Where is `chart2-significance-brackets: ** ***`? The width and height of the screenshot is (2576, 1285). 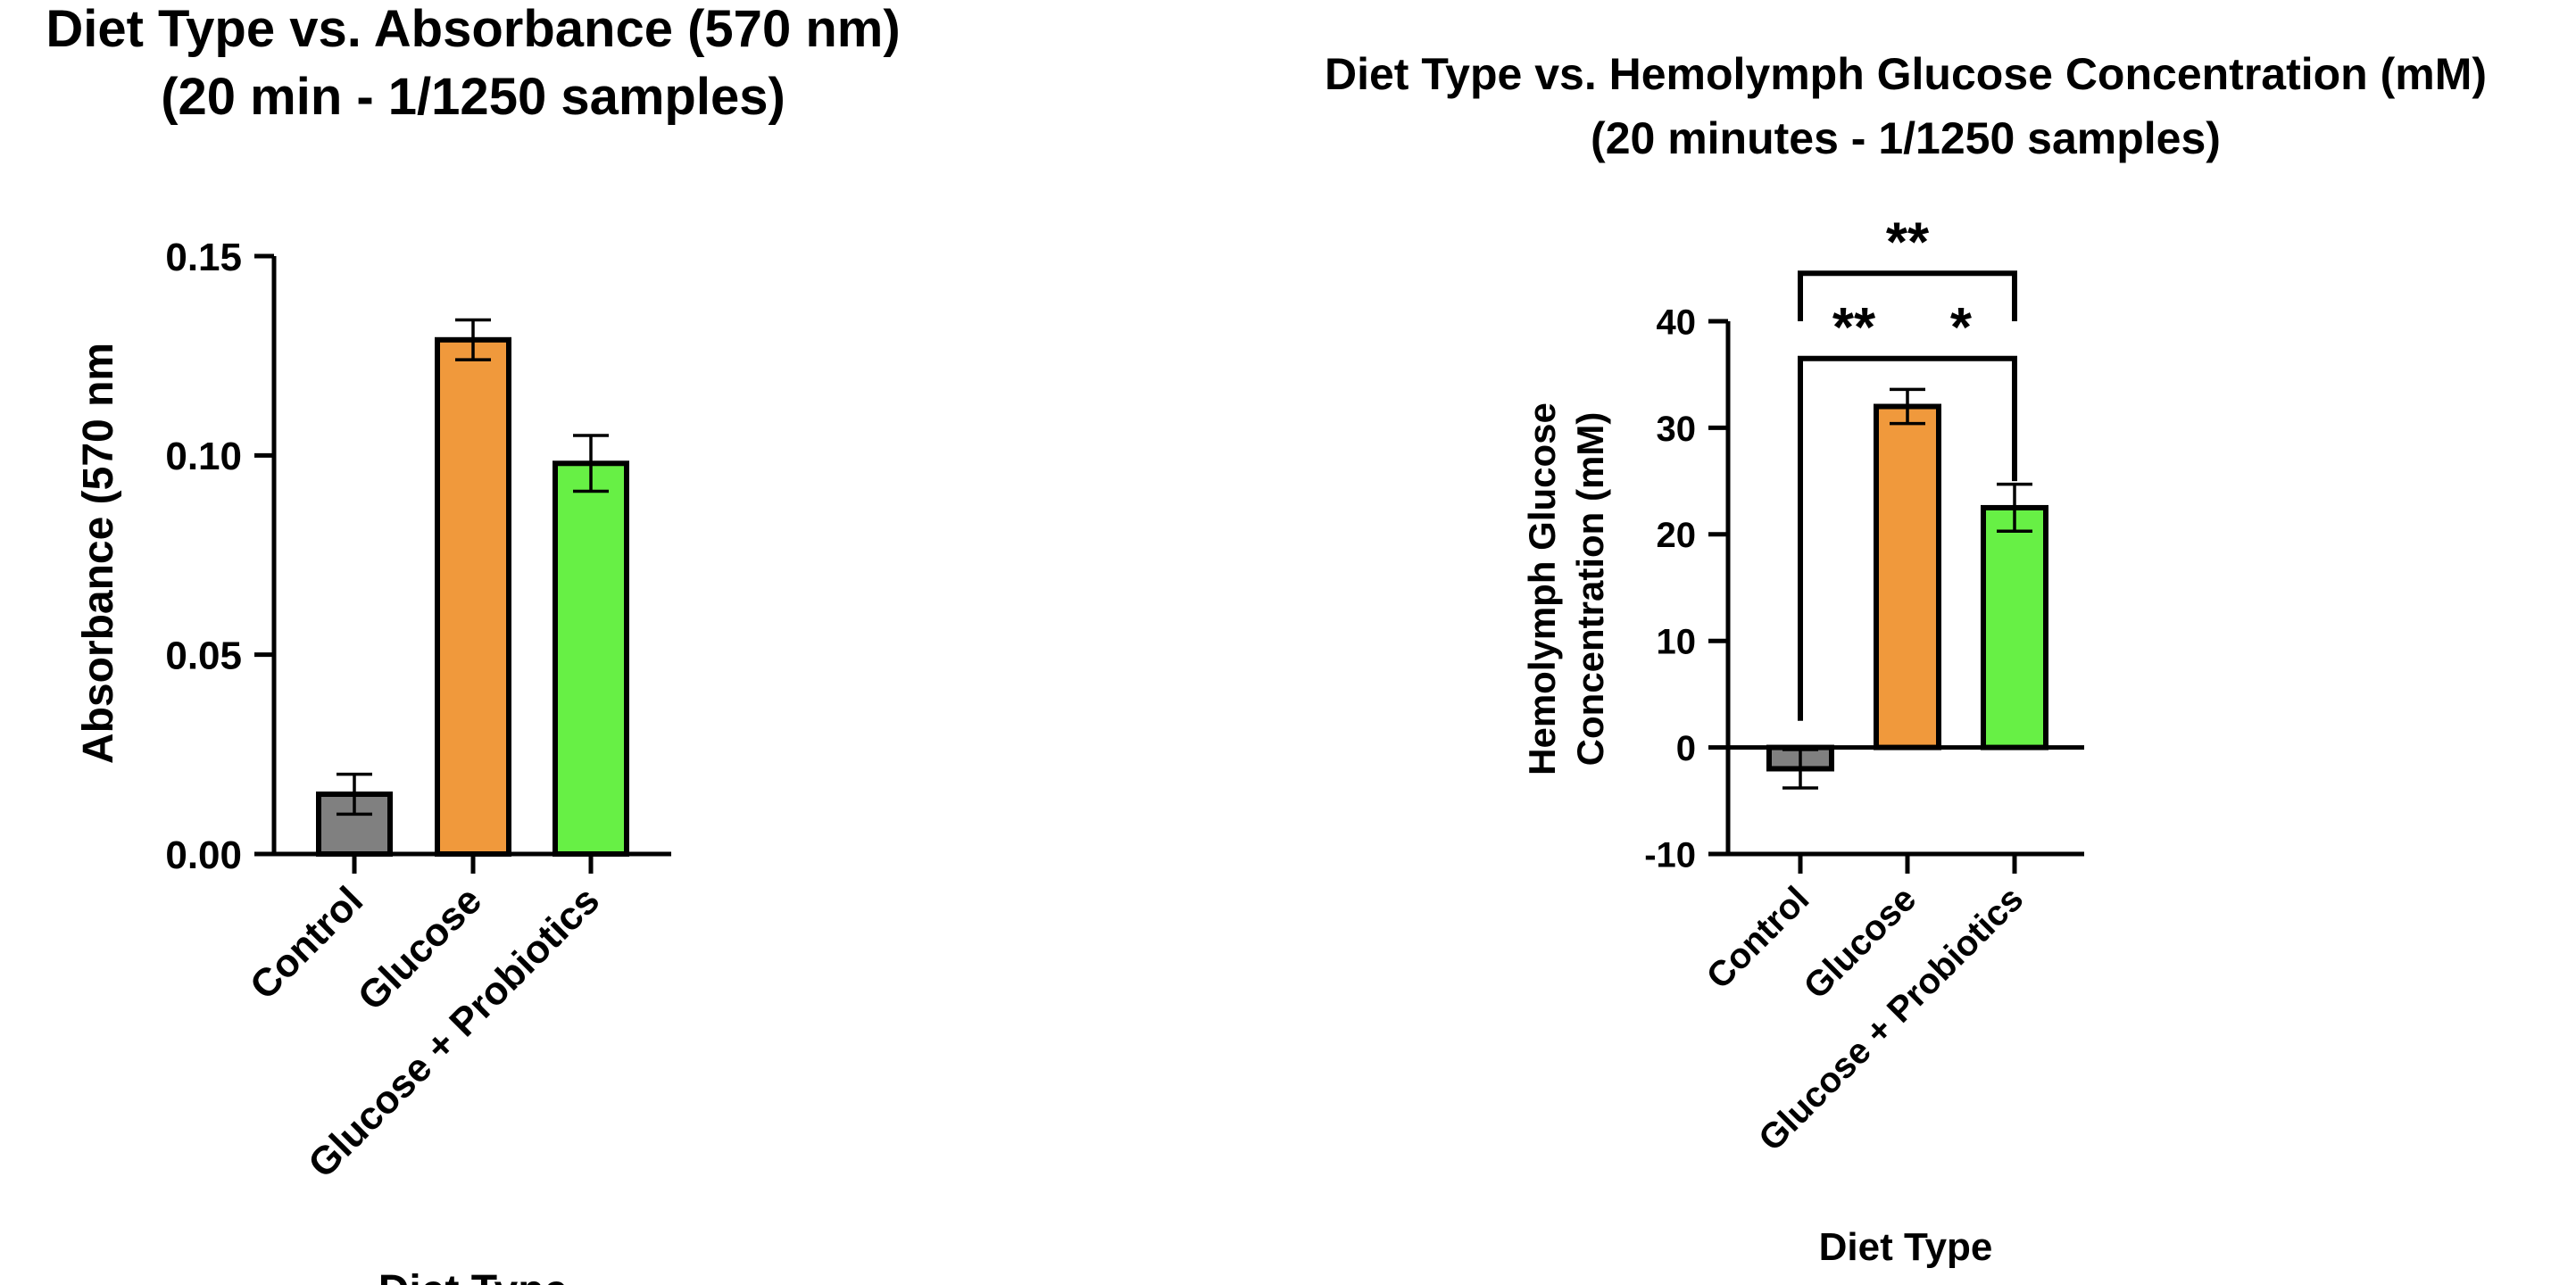
chart2-significance-brackets: ** *** is located at coordinates (1908, 466).